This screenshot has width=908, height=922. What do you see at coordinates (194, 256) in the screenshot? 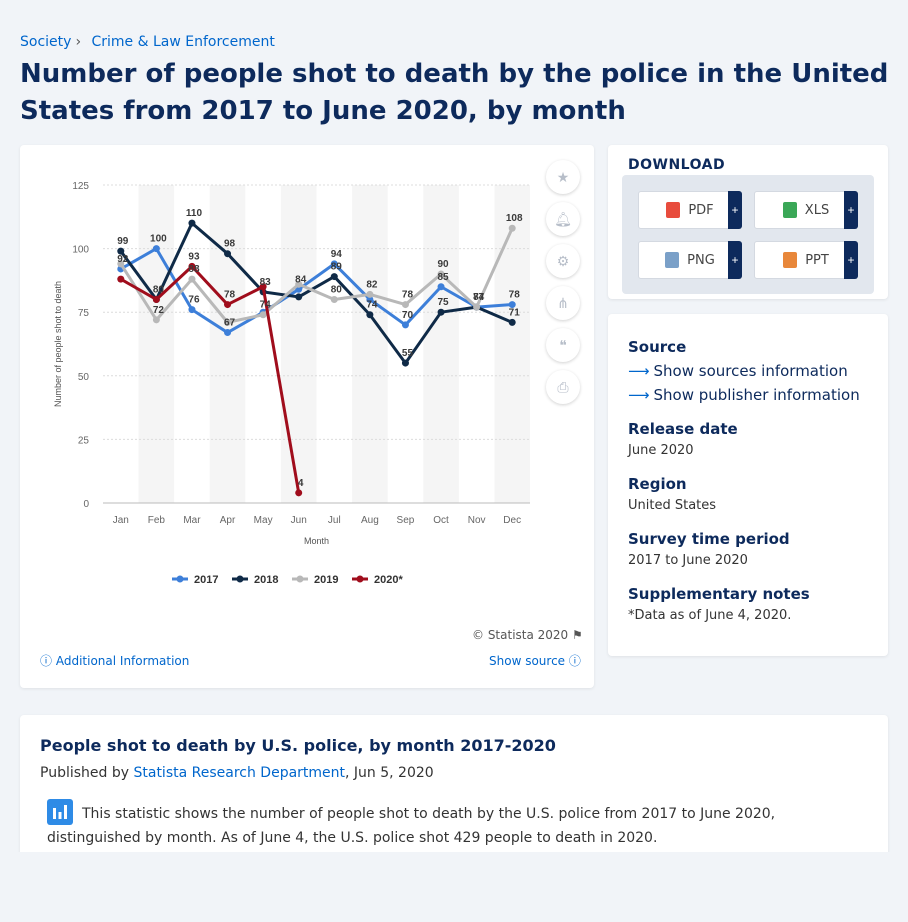
I see `data-label: 93` at bounding box center [194, 256].